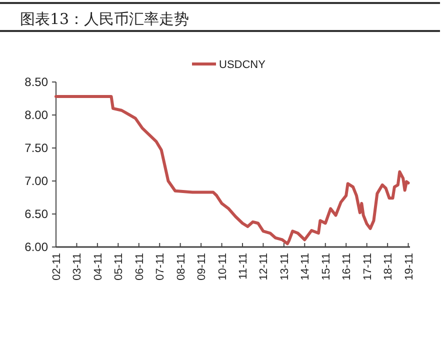  Describe the element at coordinates (36, 247) in the screenshot. I see `y-tick-label: 6.00` at that location.